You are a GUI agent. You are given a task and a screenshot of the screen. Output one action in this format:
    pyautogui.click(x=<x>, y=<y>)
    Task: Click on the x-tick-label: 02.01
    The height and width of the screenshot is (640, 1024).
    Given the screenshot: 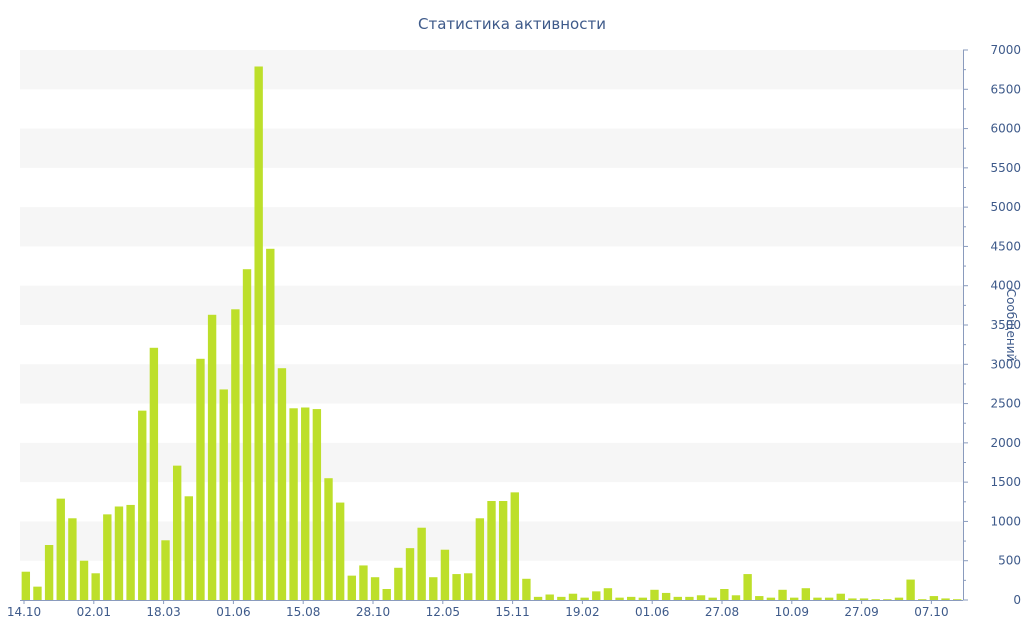 What is the action you would take?
    pyautogui.click(x=94, y=612)
    